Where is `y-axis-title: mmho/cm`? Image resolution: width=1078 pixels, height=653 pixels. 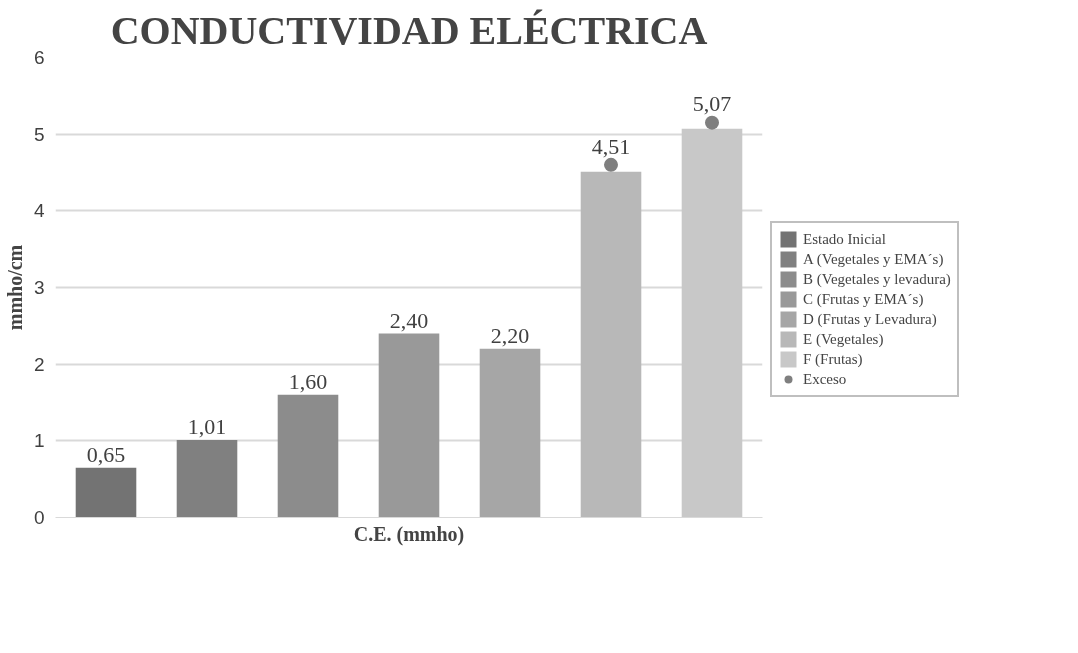 y-axis-title: mmho/cm is located at coordinates (14, 287).